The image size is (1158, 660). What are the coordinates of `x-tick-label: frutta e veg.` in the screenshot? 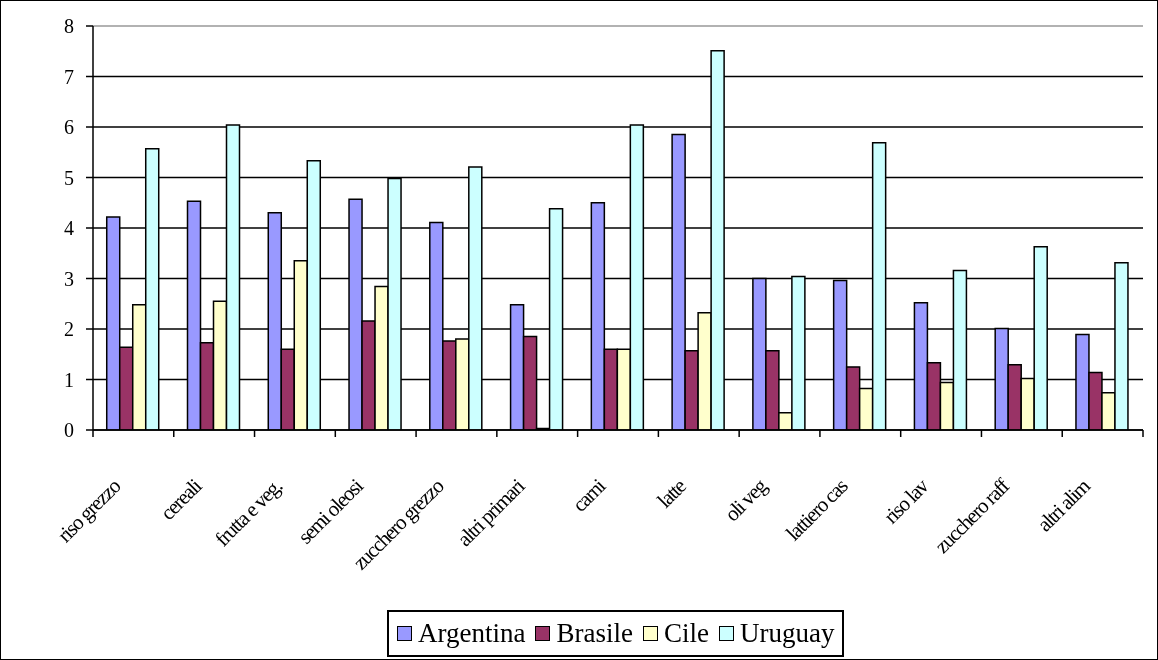 It's located at (248, 512).